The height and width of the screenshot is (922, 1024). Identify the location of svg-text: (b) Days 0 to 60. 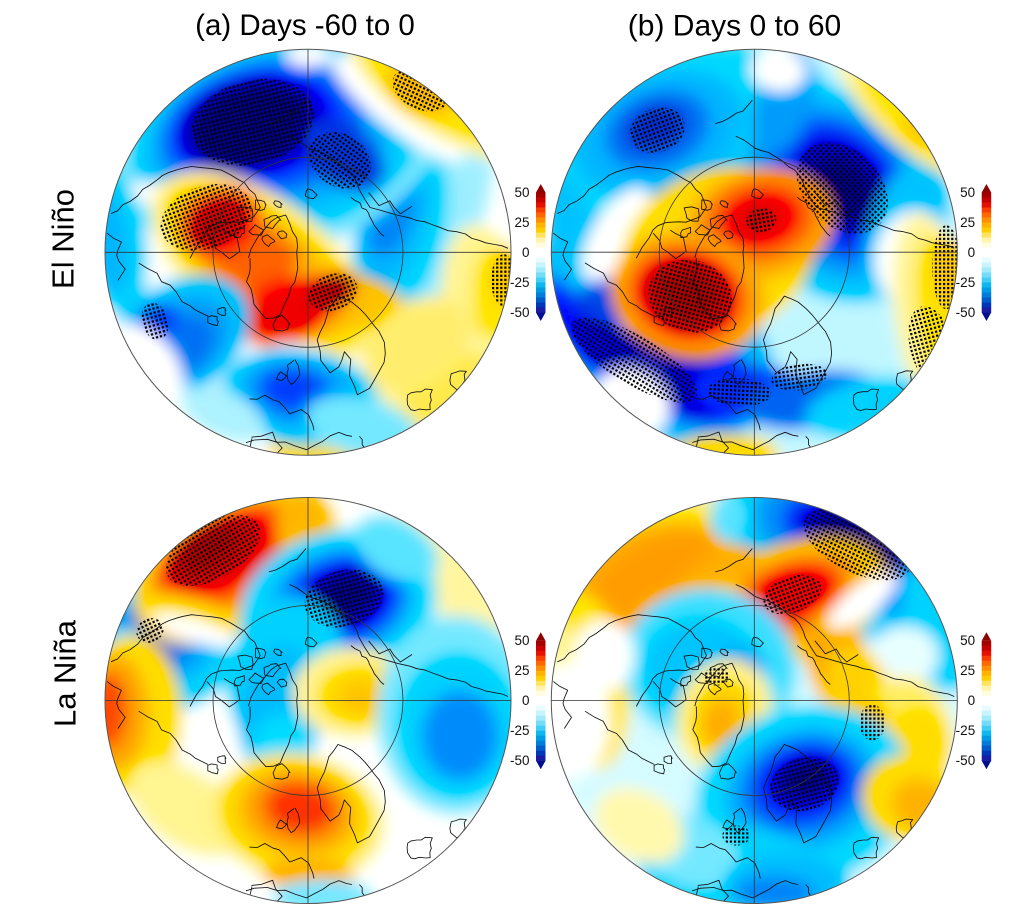
(734, 26).